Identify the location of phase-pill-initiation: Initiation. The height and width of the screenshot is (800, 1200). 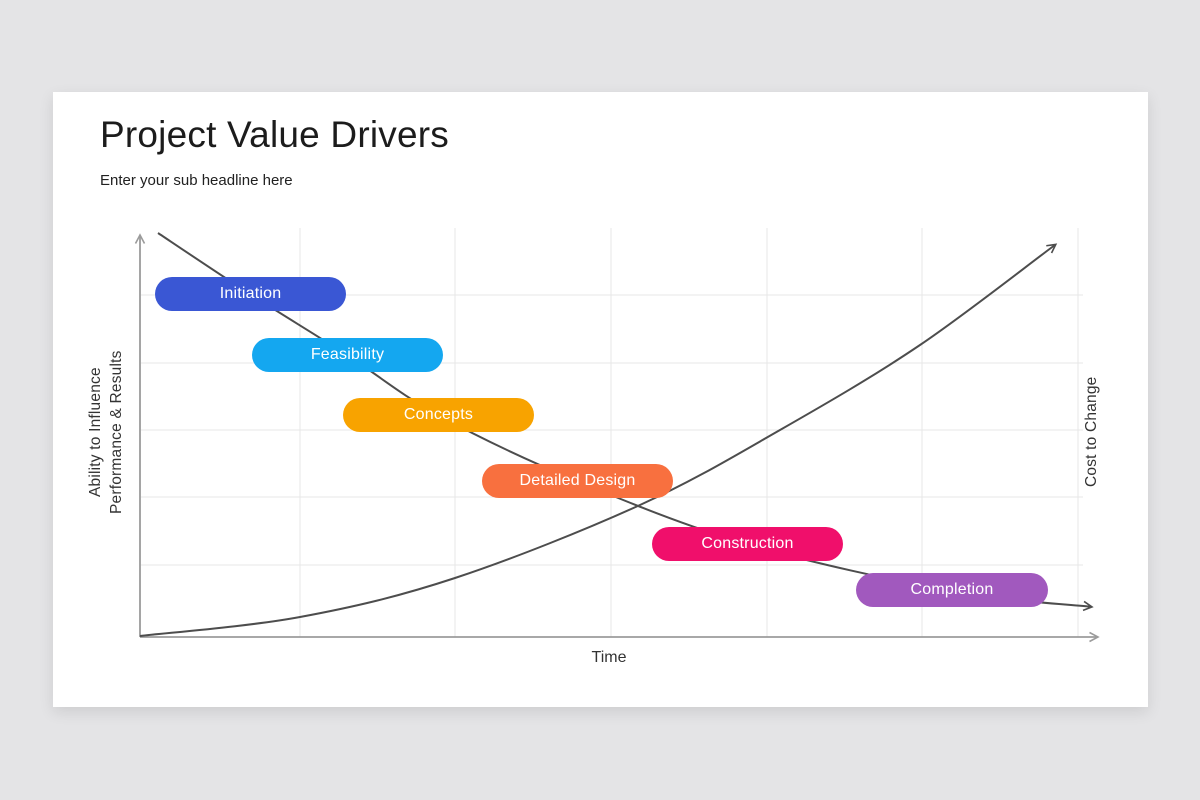
(250, 294).